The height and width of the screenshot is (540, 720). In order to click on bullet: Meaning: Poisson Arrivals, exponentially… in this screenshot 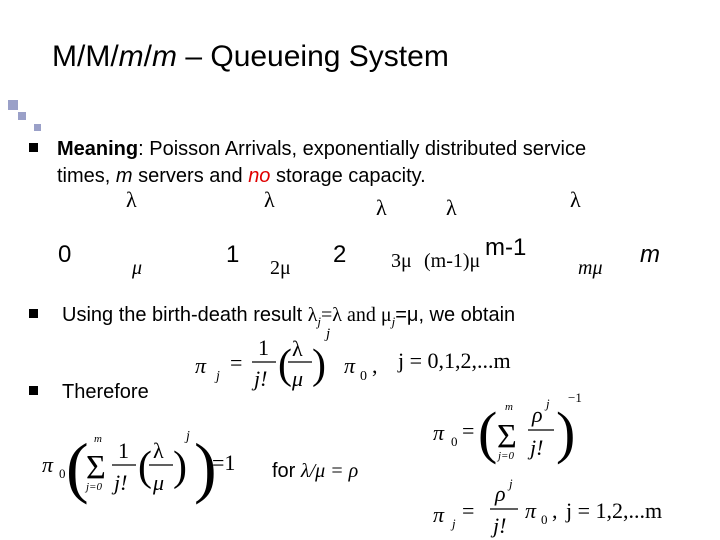, I will do `click(324, 162)`.